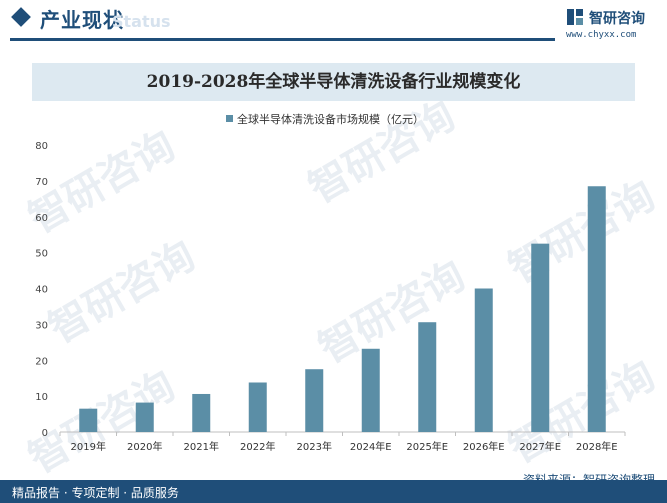  What do you see at coordinates (41, 397) in the screenshot?
I see `y-tick-label: 10` at bounding box center [41, 397].